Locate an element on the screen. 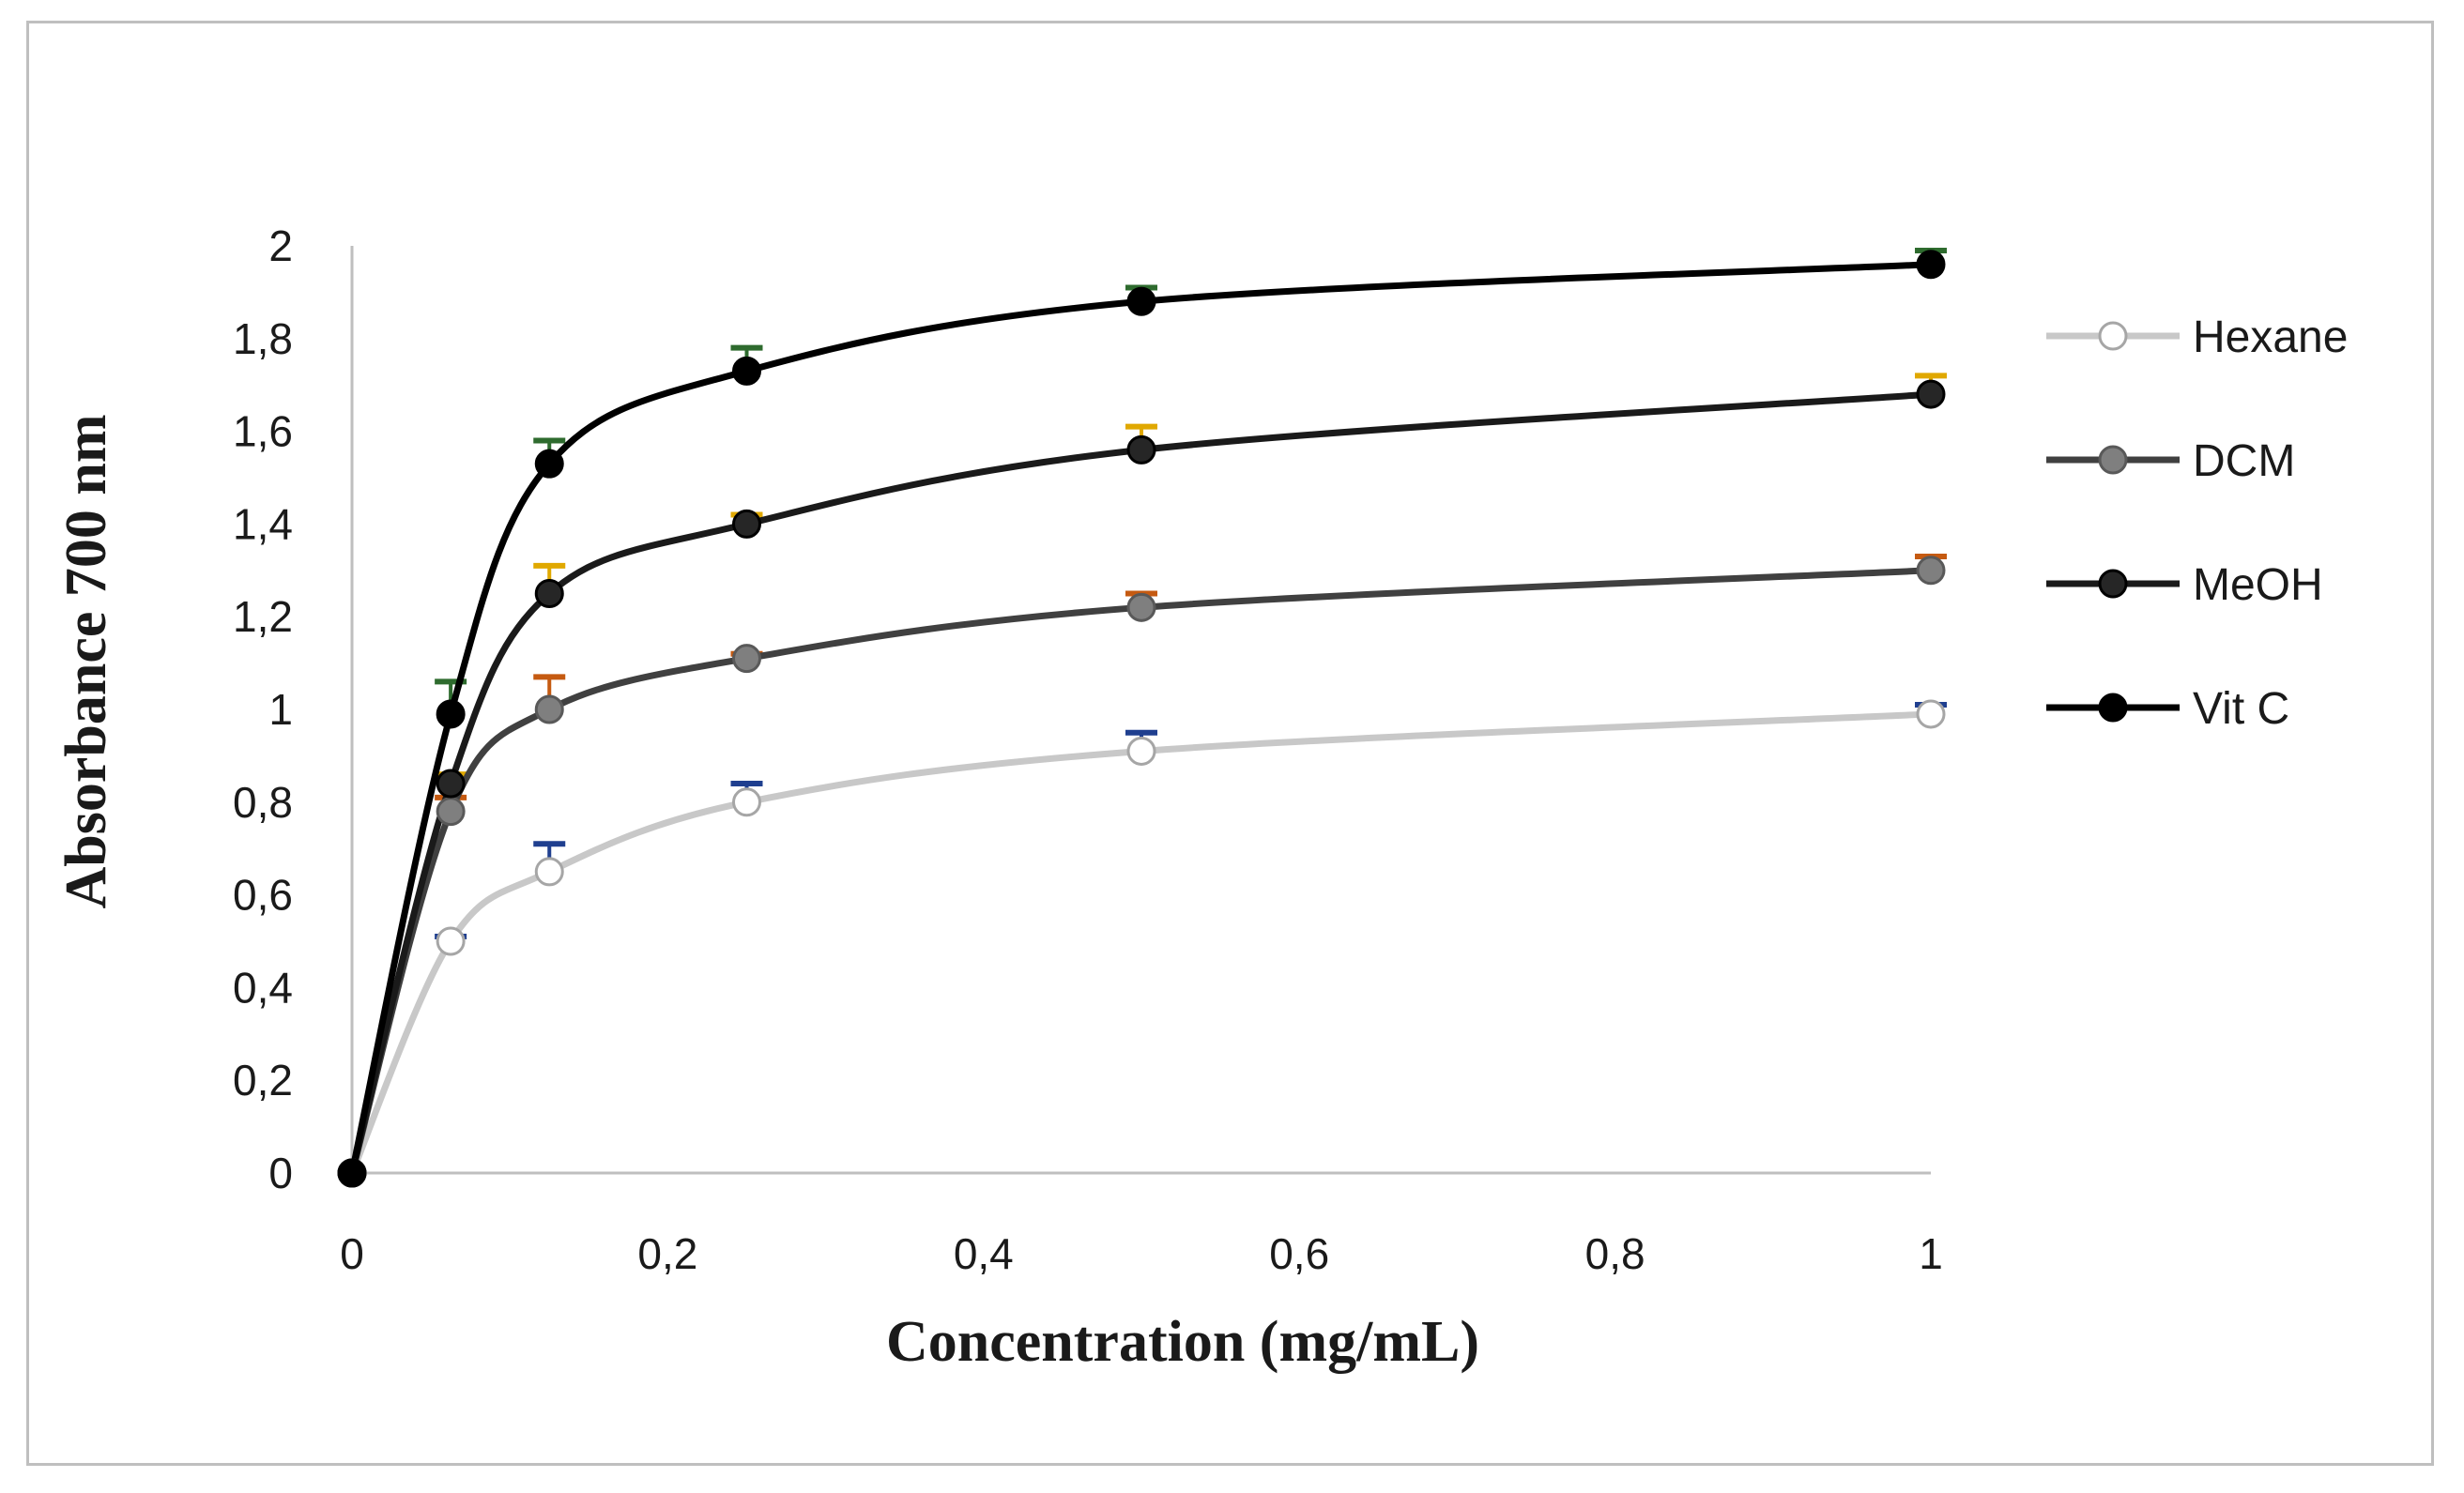 This screenshot has width=2464, height=1493. y-tick-label: 0,4 is located at coordinates (263, 987).